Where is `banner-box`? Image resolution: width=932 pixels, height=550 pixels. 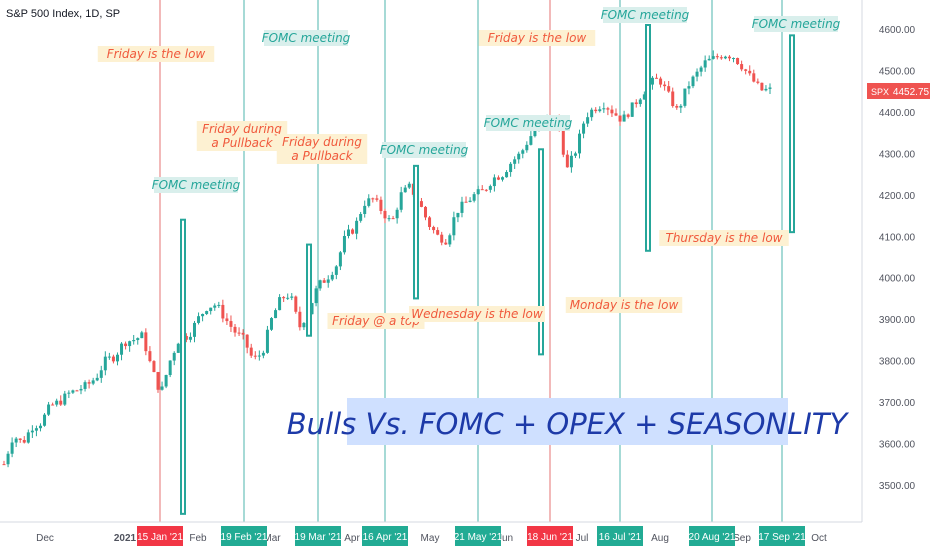
banner-box is located at coordinates (567, 421).